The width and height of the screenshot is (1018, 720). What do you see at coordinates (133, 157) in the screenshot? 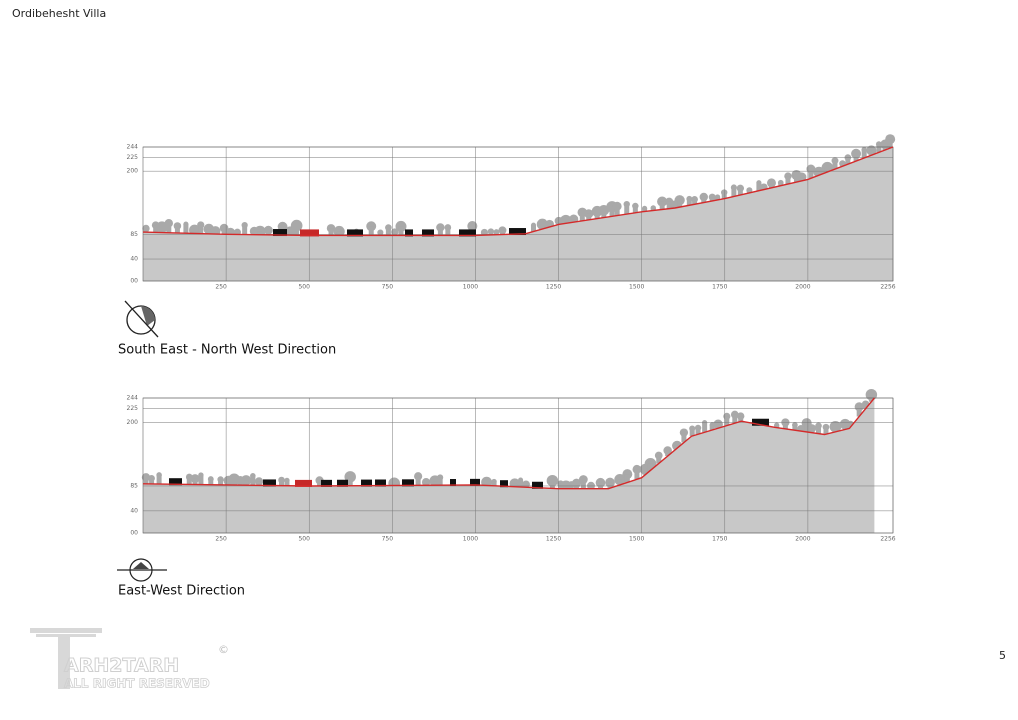
I see `y-tick-label: 225` at bounding box center [133, 157].